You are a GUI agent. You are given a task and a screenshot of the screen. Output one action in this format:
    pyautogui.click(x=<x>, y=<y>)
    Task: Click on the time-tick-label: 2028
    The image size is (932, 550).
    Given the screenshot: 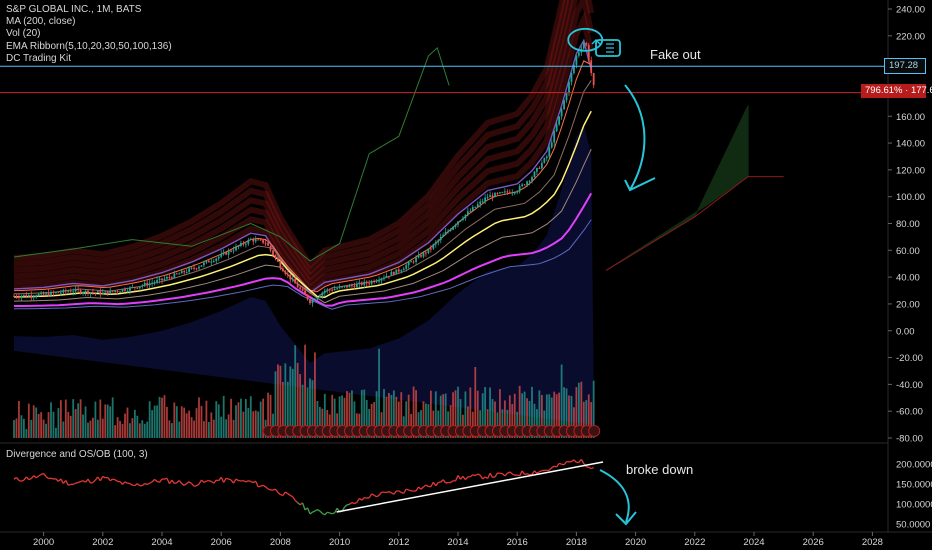 What is the action you would take?
    pyautogui.click(x=872, y=542)
    